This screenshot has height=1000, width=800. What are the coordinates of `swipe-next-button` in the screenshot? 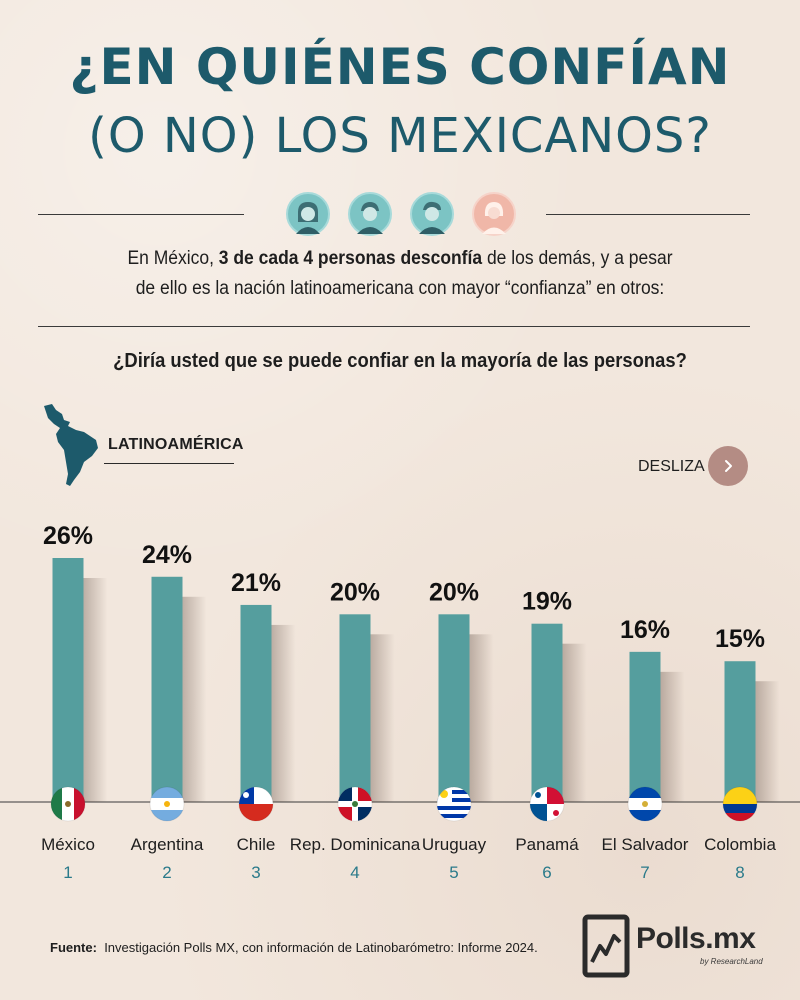 It's located at (728, 466).